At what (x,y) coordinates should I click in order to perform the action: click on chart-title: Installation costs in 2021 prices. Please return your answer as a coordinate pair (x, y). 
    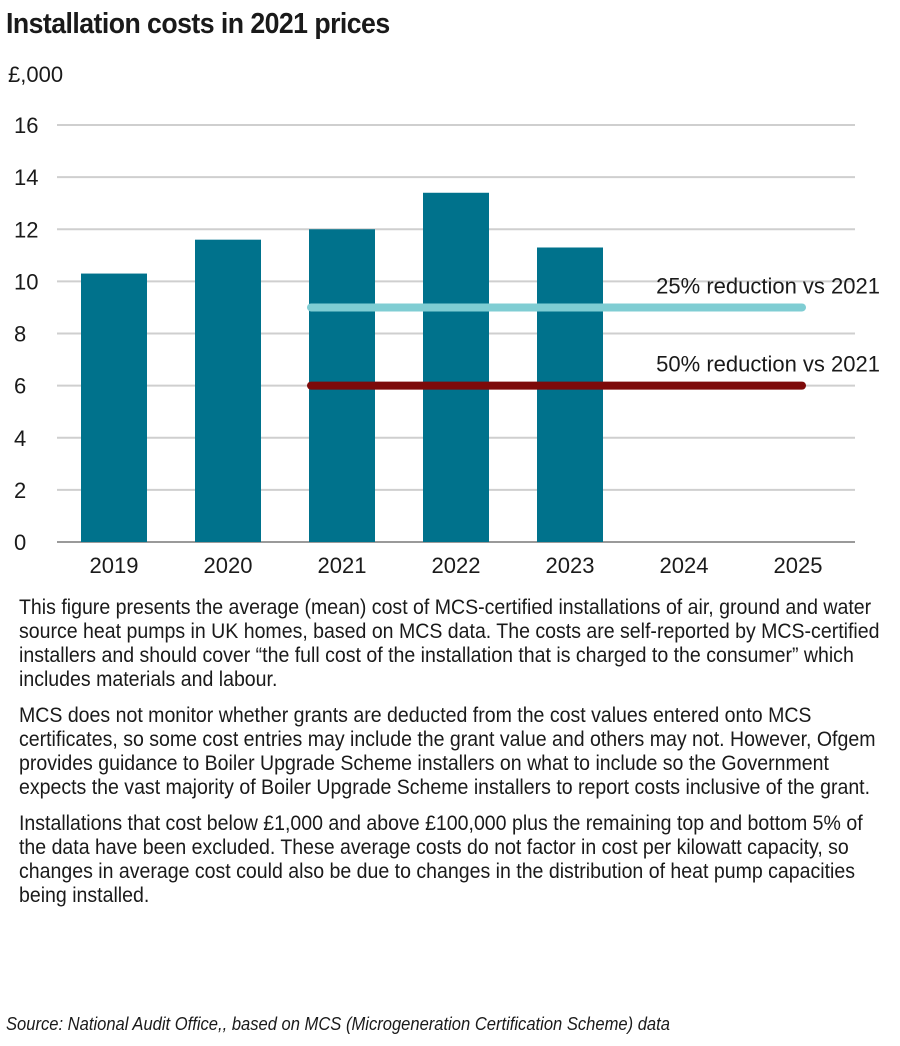
    Looking at the image, I should click on (198, 24).